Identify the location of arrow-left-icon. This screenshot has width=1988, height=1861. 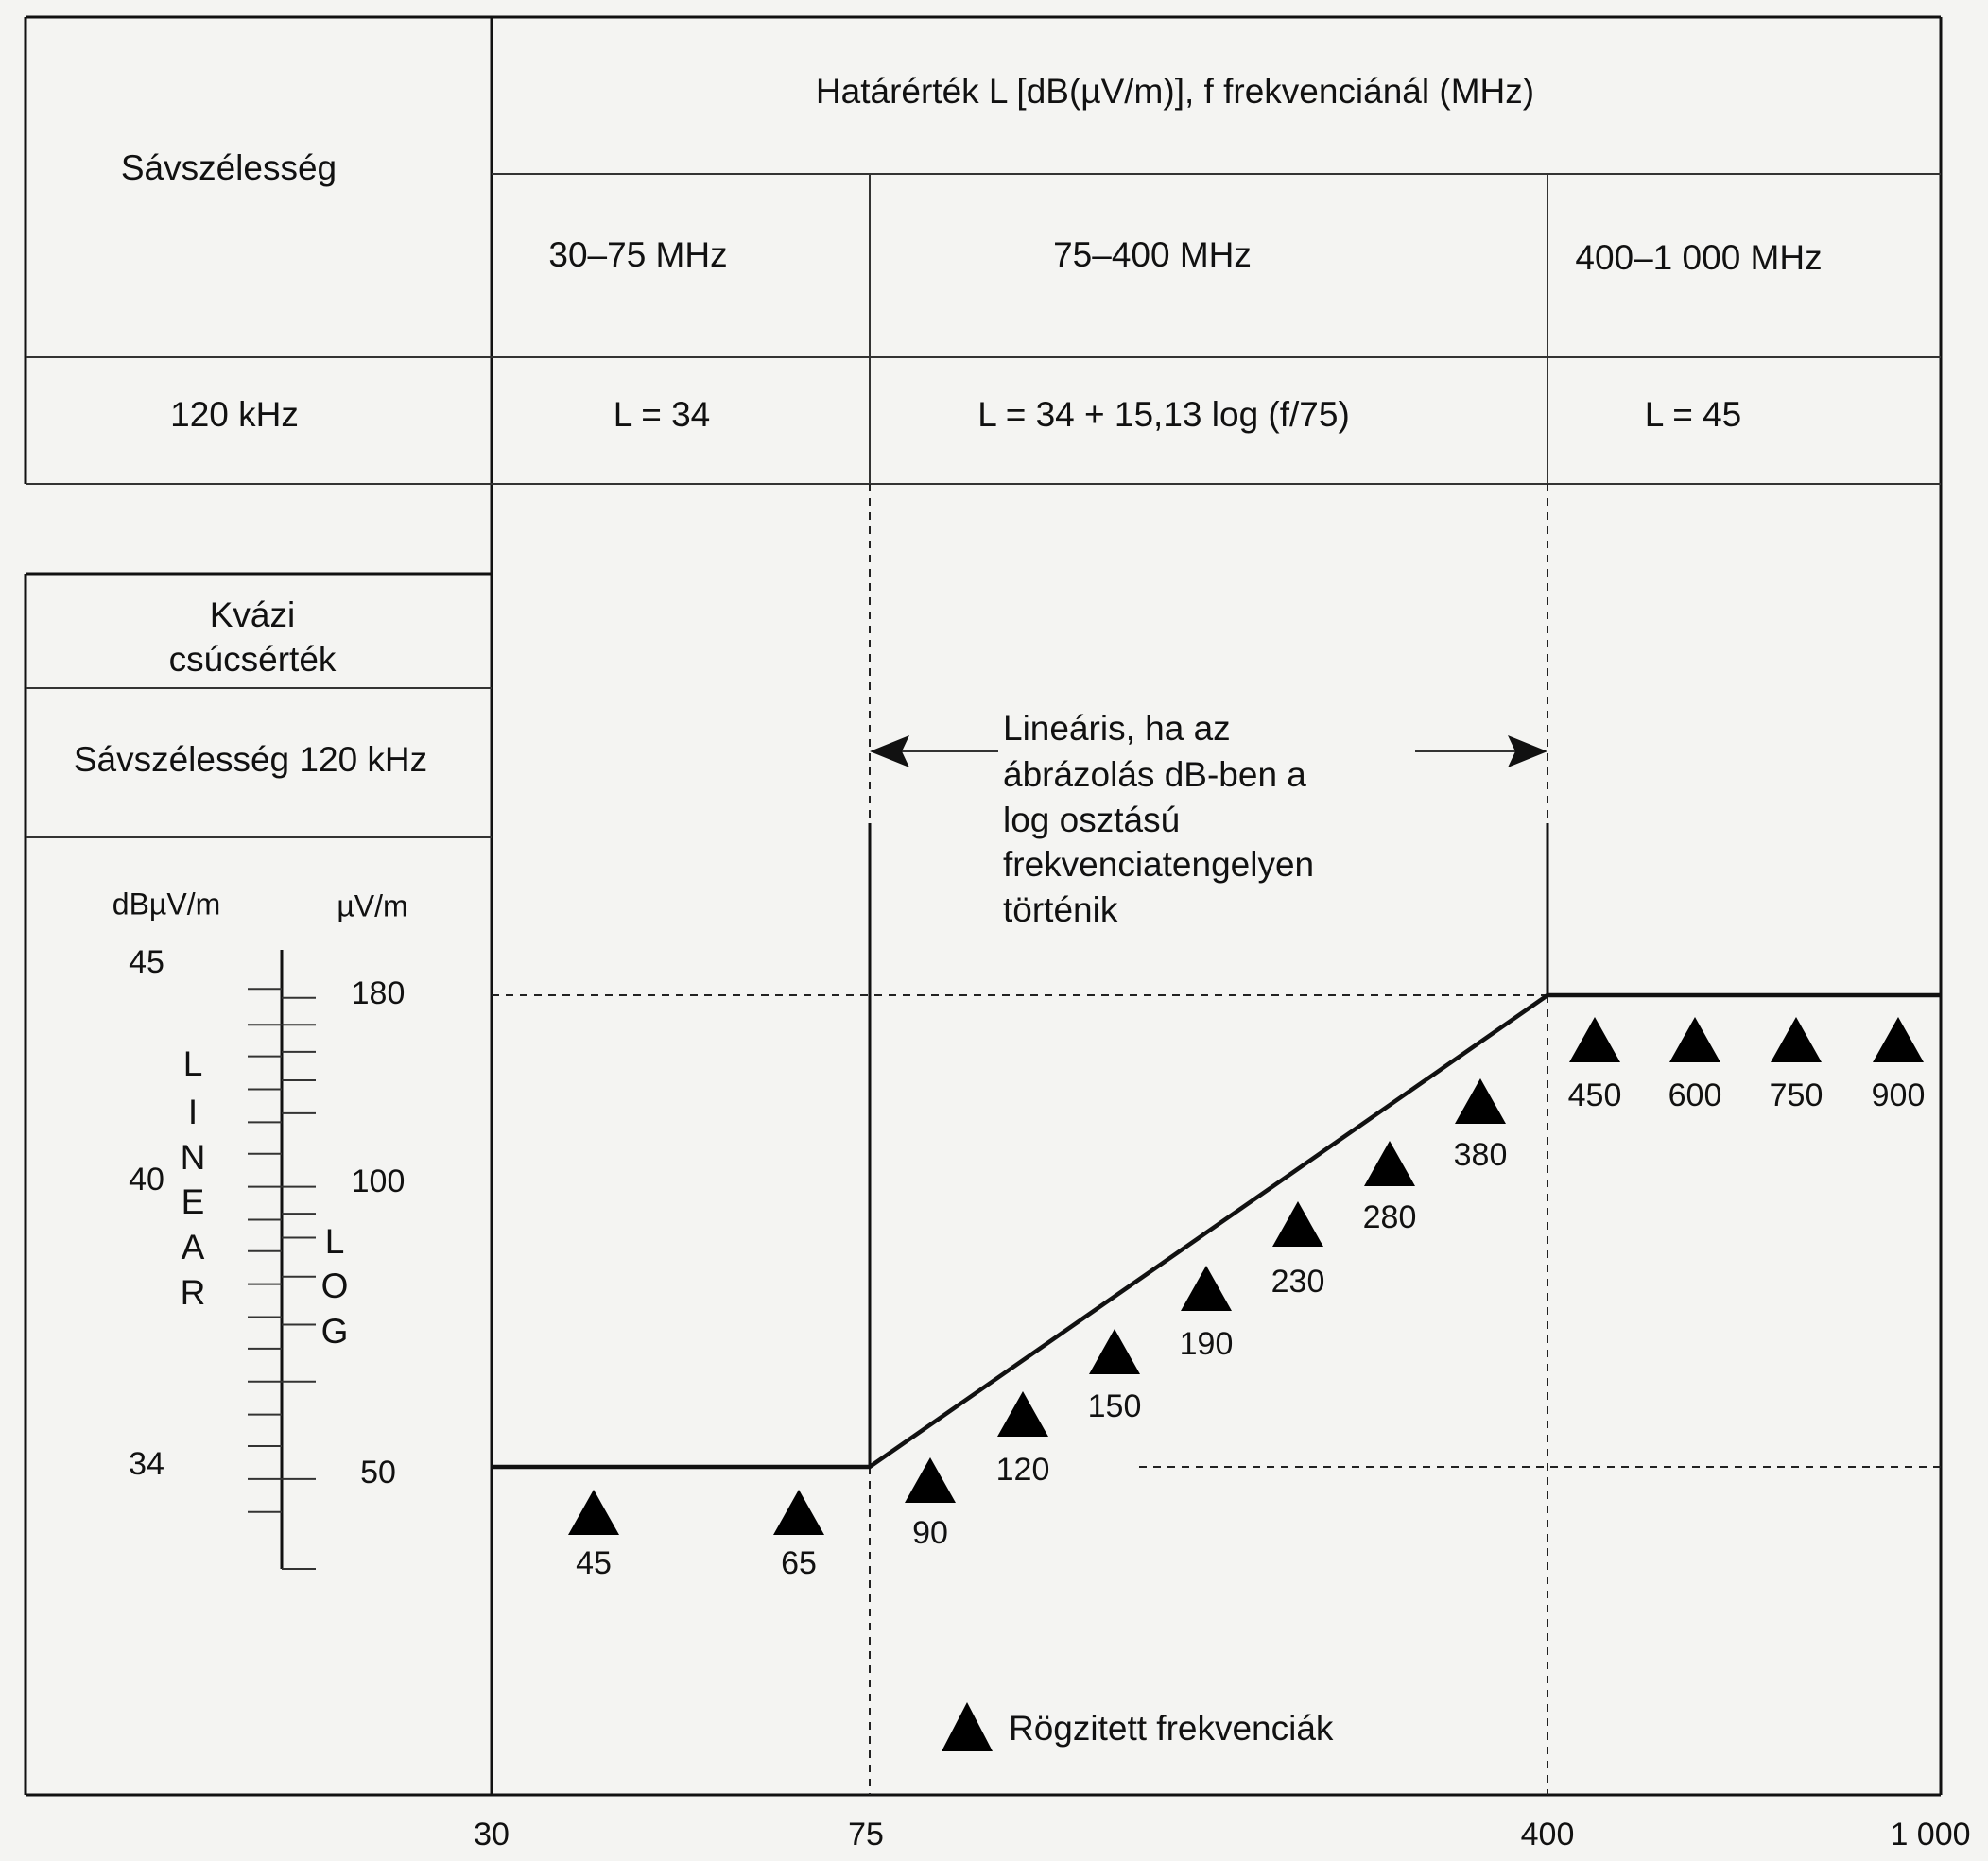
(889, 751).